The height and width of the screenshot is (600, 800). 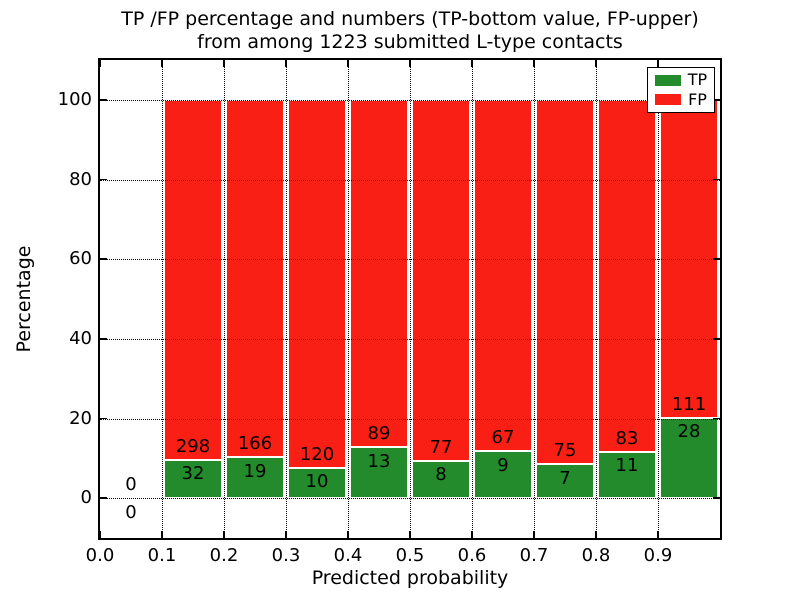 I want to click on bar-label-tp: 13, so click(x=379, y=461).